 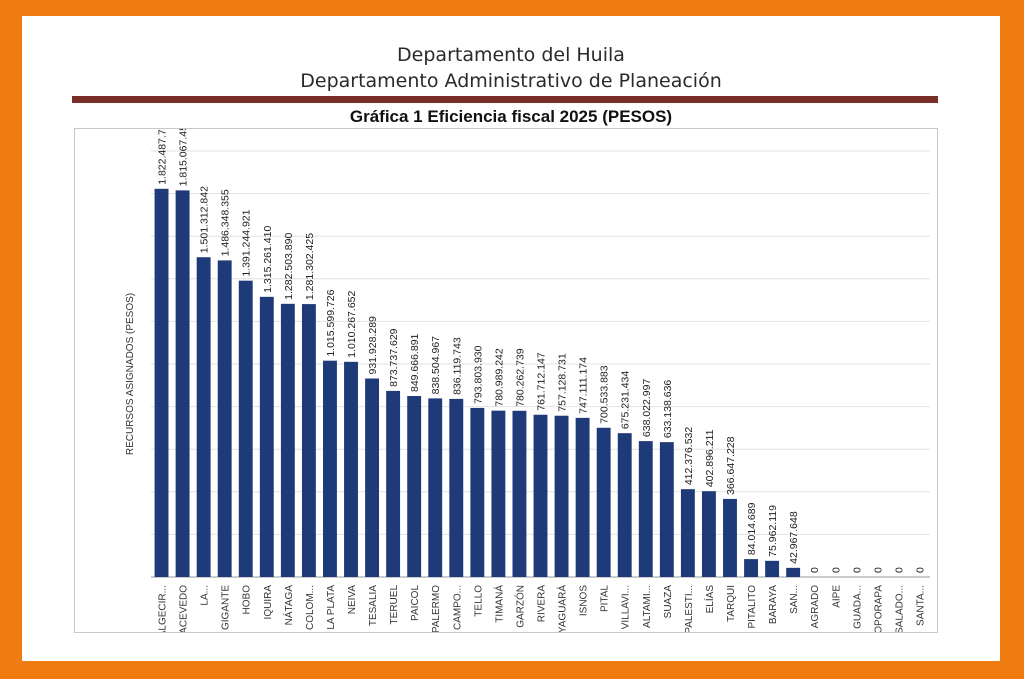 What do you see at coordinates (752, 528) in the screenshot?
I see `bar-value-label: 84.014.689` at bounding box center [752, 528].